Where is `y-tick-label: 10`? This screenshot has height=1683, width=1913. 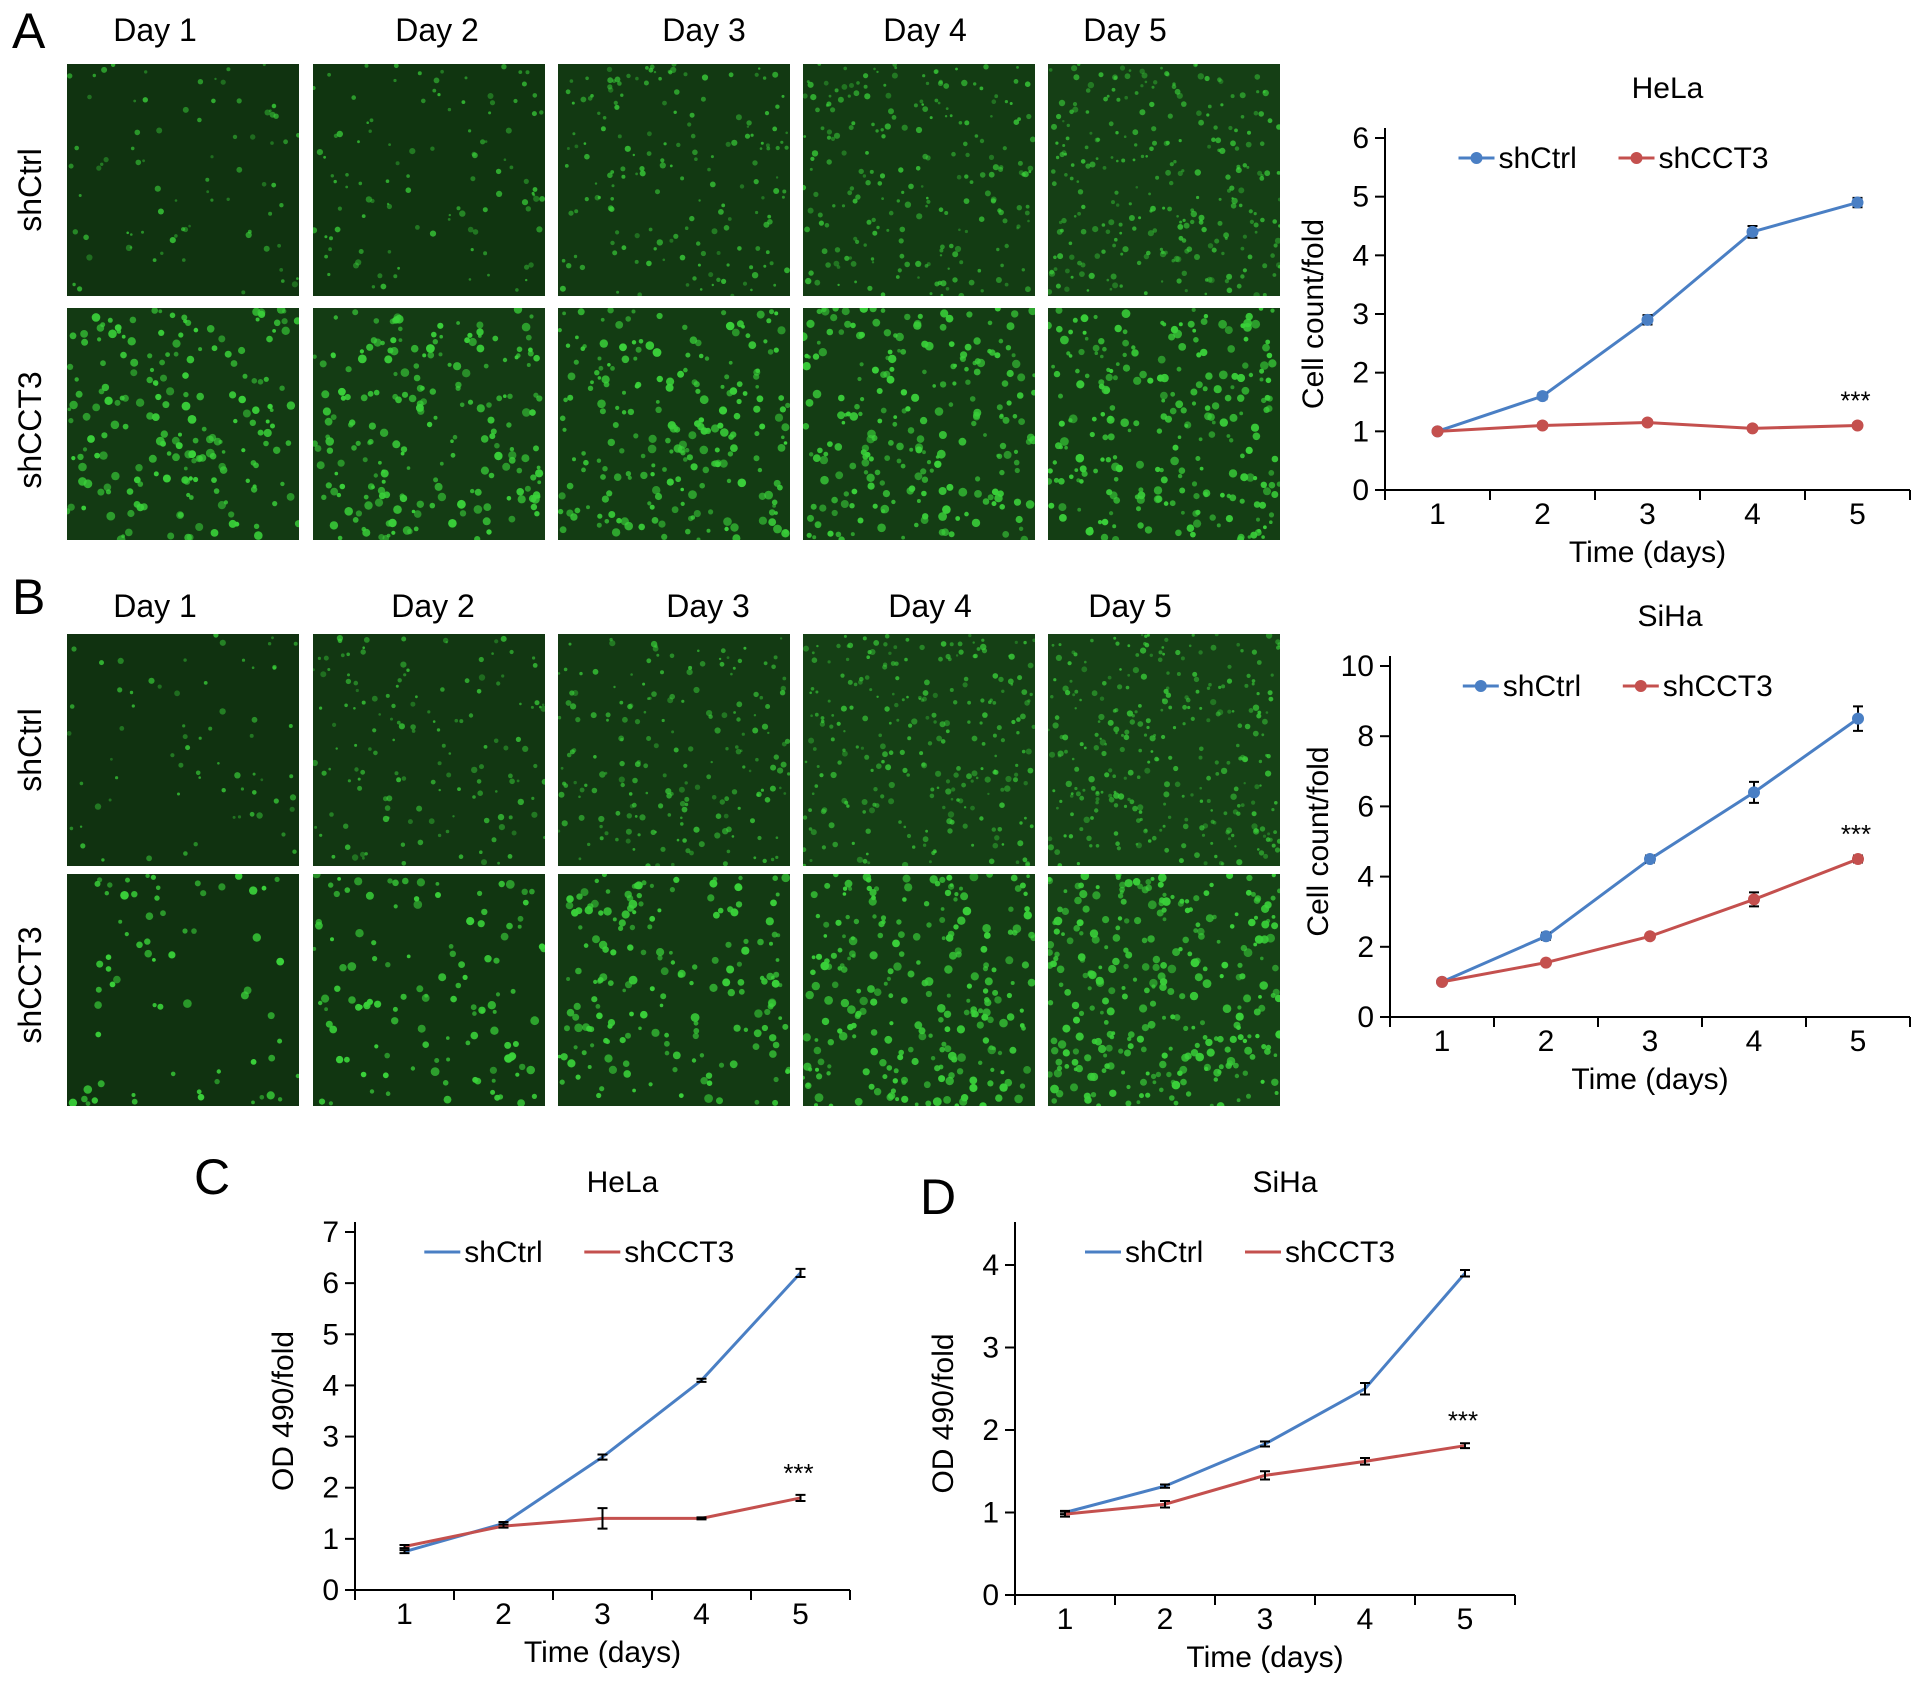 y-tick-label: 10 is located at coordinates (1357, 666).